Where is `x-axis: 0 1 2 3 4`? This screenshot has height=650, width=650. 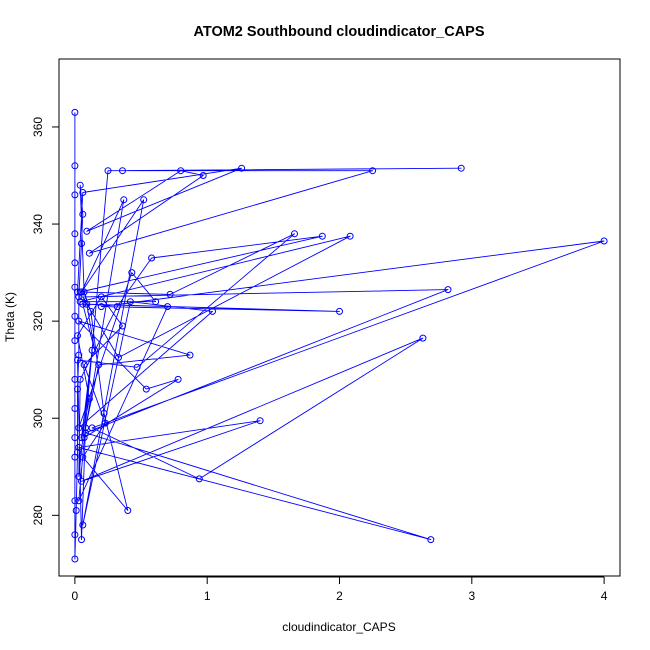 x-axis: 0 1 2 3 4 is located at coordinates (340, 589).